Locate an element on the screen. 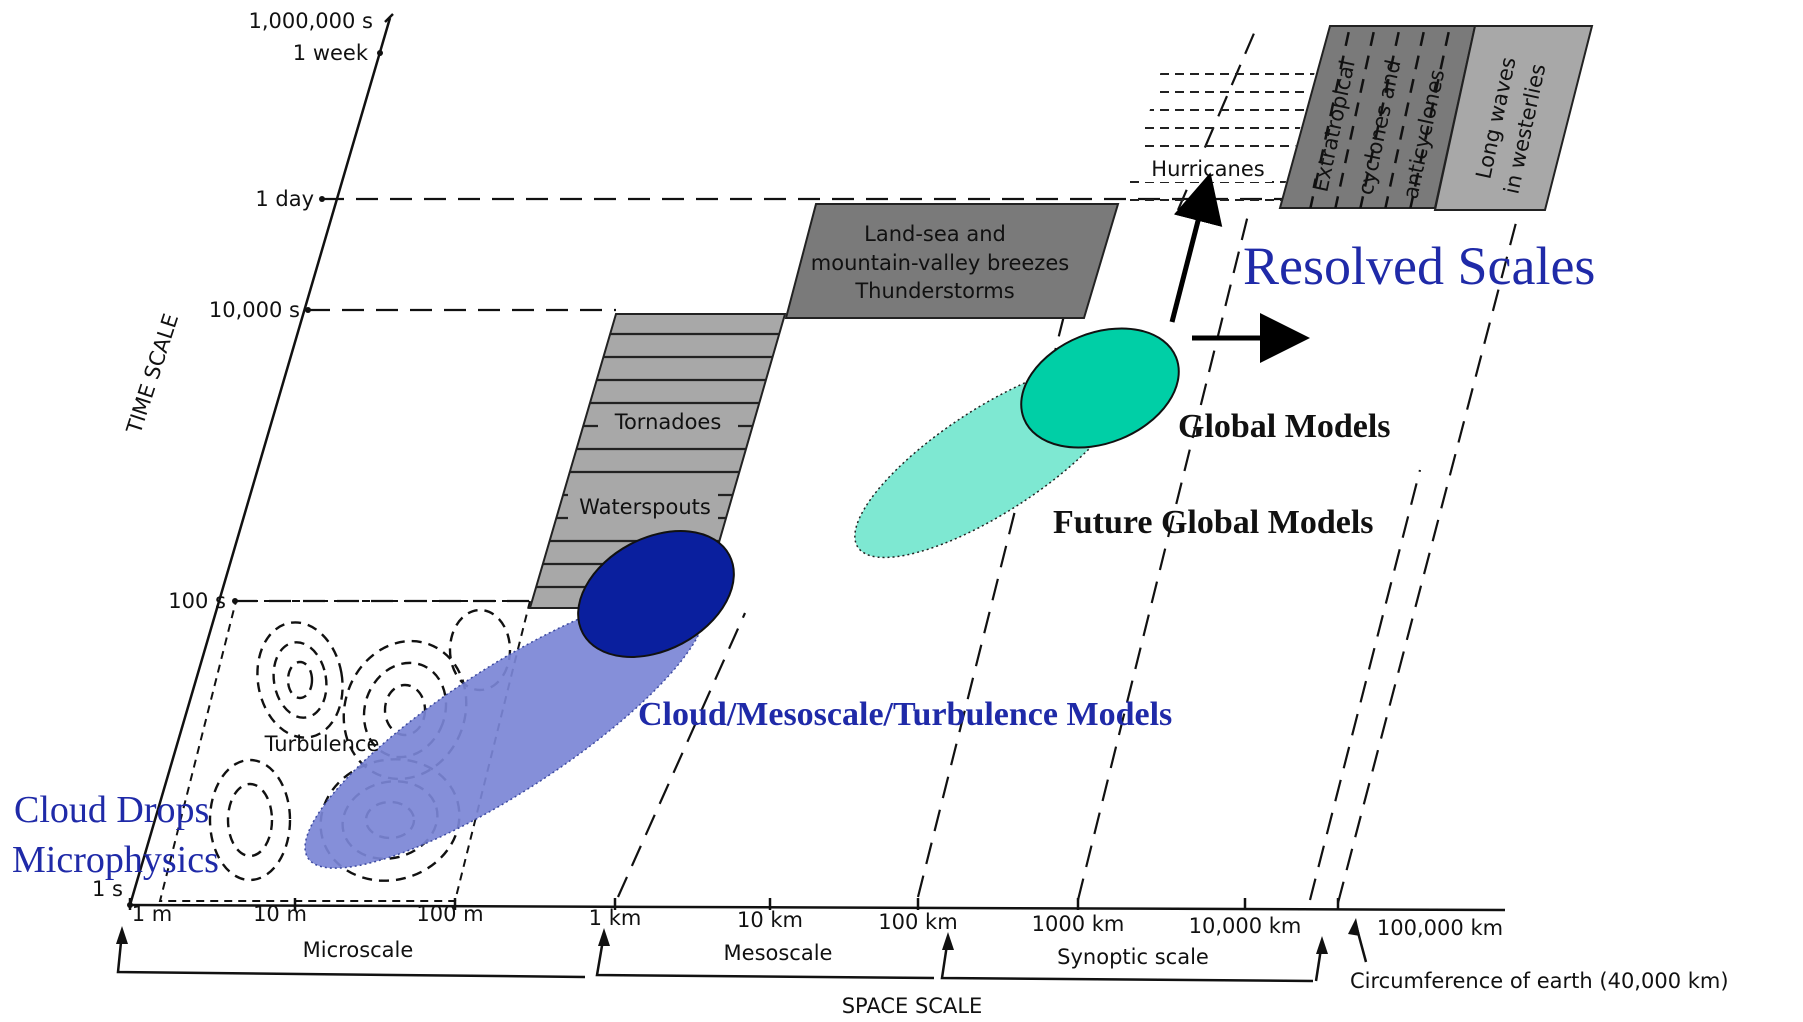 The image size is (1803, 1022). cloud-meso-models-label: Cloud/Mesoscale/Turbulence Models is located at coordinates (905, 714).